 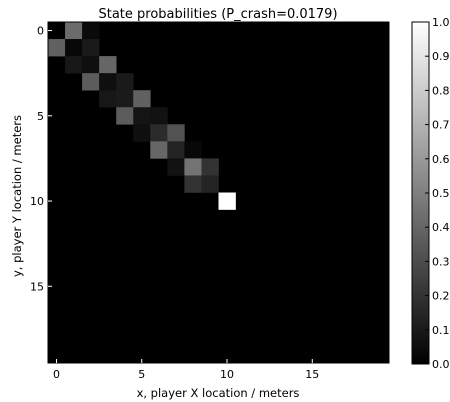 I want to click on x-axis-label: x, player X location / meters, so click(x=218, y=393).